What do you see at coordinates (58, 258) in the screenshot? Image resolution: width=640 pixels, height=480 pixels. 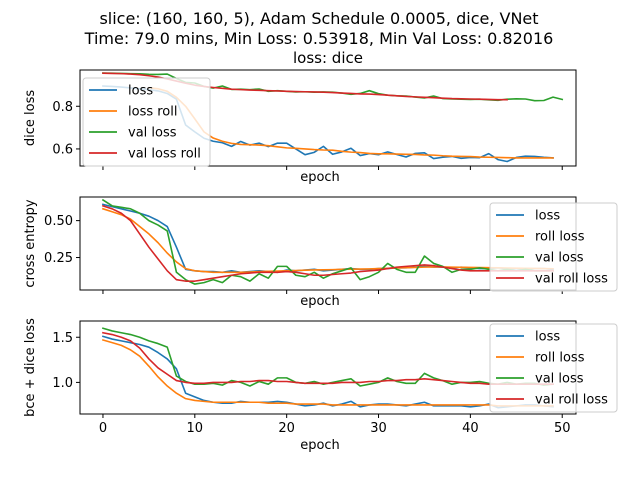 I see `y-tick-label: 0.25` at bounding box center [58, 258].